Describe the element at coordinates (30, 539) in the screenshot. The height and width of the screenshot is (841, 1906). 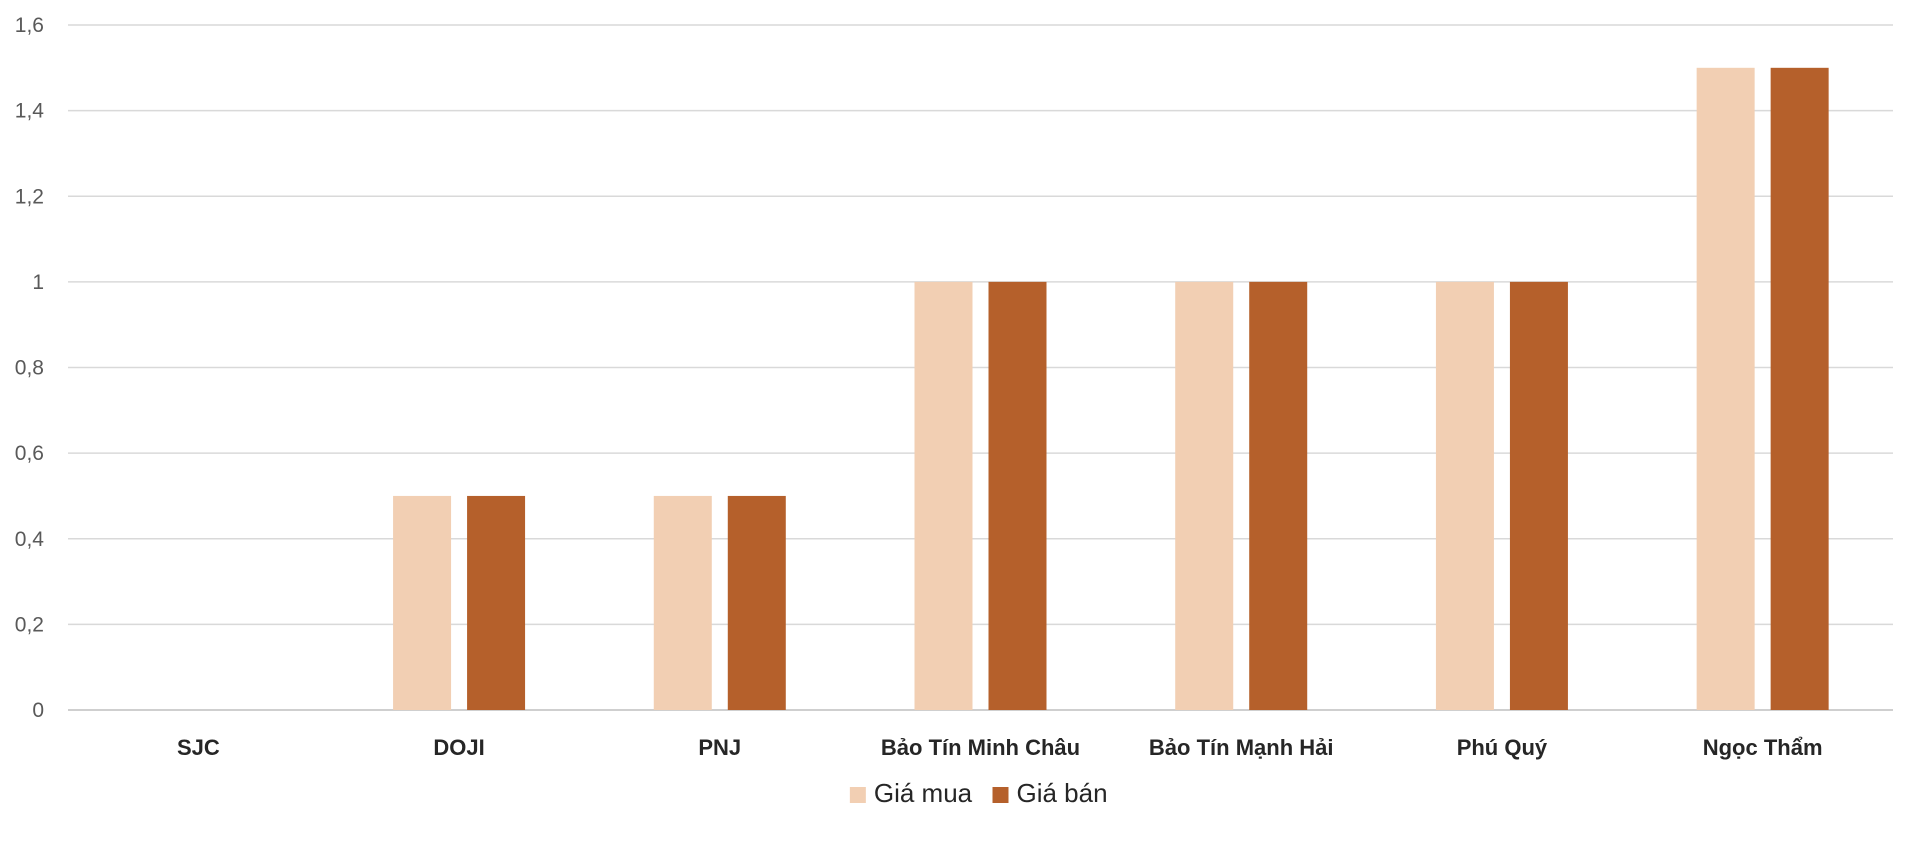
I see `y-tick-label: 0,4` at that location.